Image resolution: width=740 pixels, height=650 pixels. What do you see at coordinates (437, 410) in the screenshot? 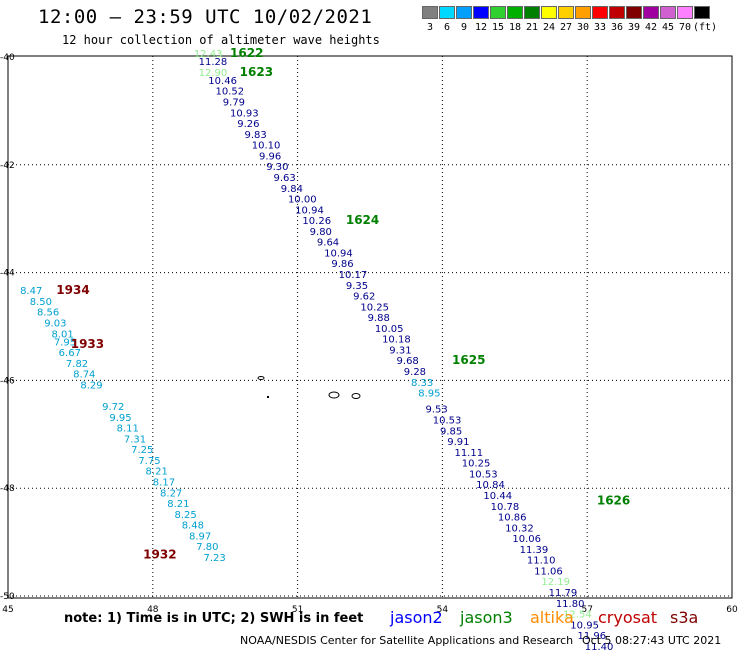
I see `wave-height-value: 9.53` at bounding box center [437, 410].